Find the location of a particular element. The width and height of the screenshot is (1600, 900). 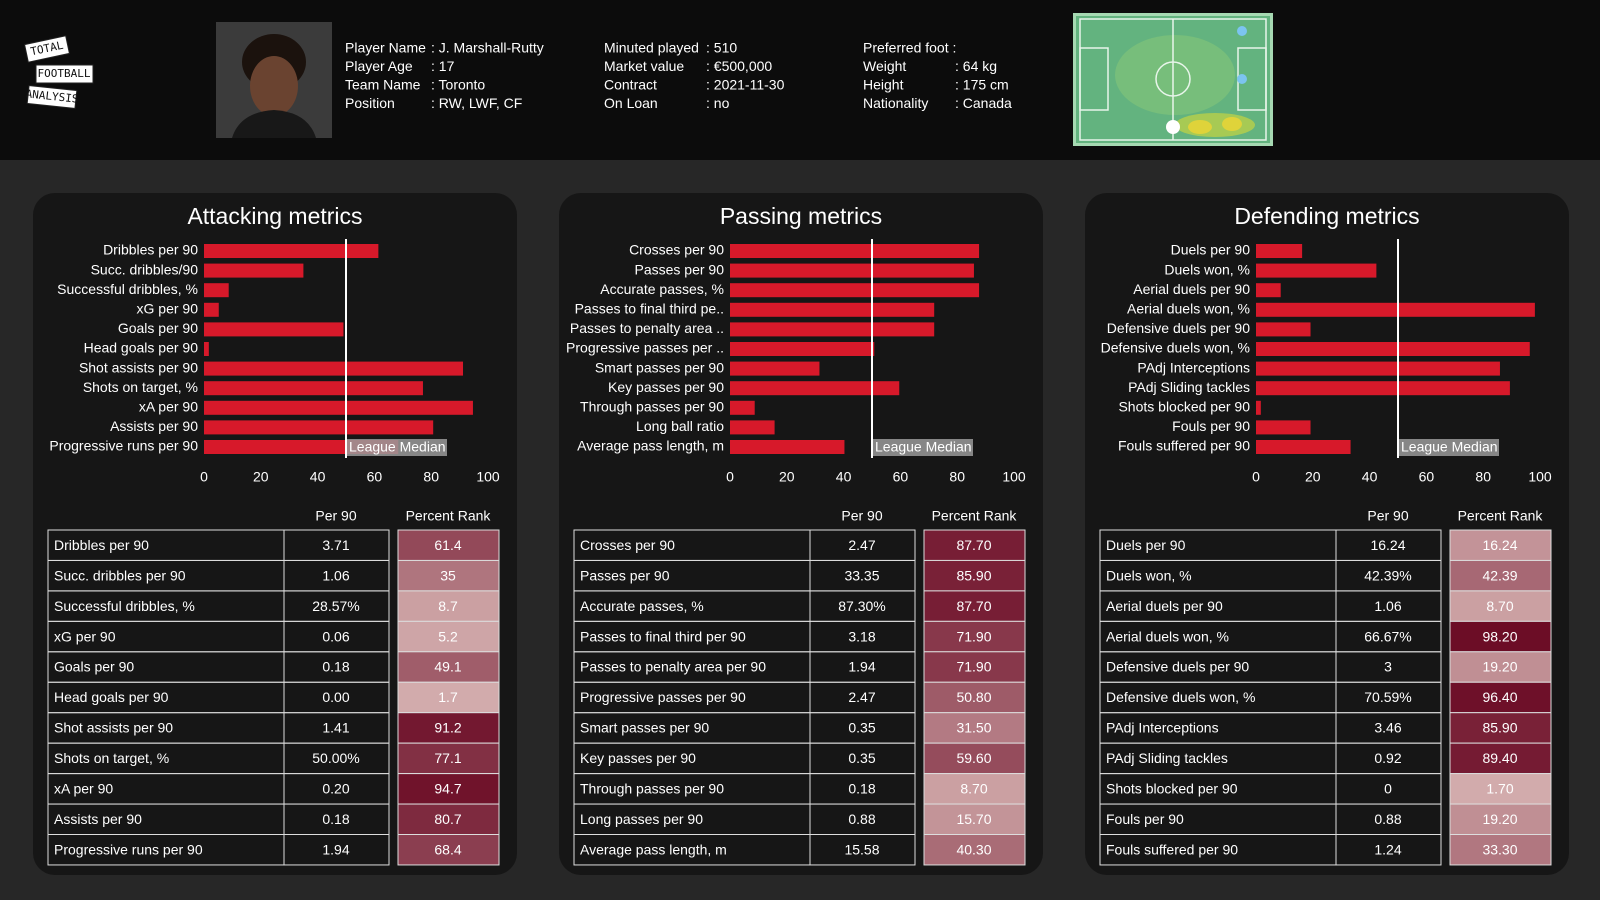

per90-value: 50.00% is located at coordinates (335, 758).